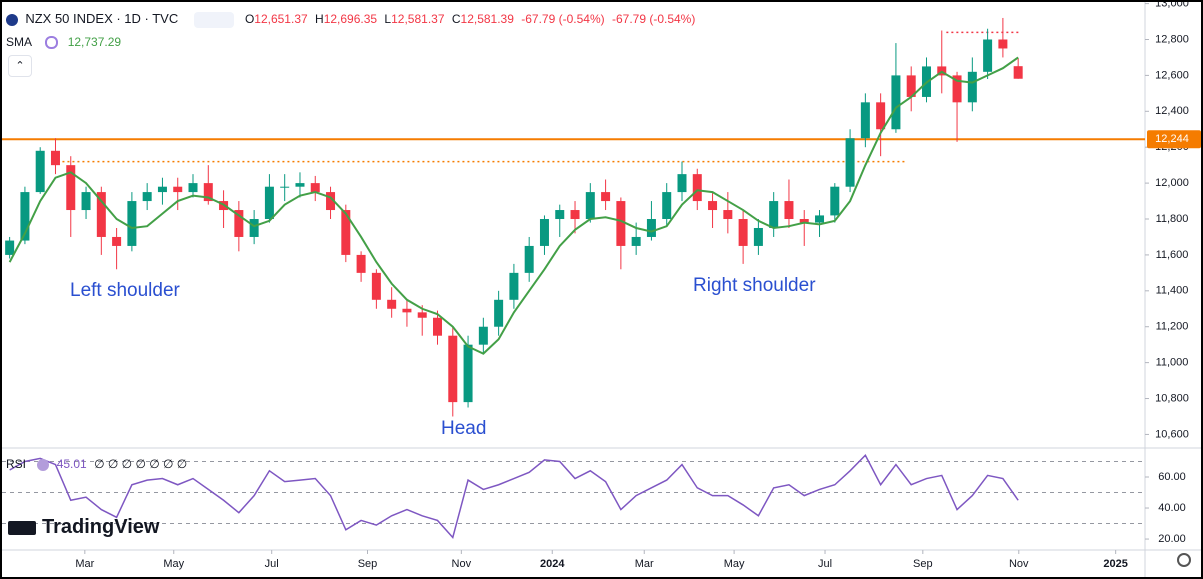  I want to click on flag-icon, so click(12, 19).